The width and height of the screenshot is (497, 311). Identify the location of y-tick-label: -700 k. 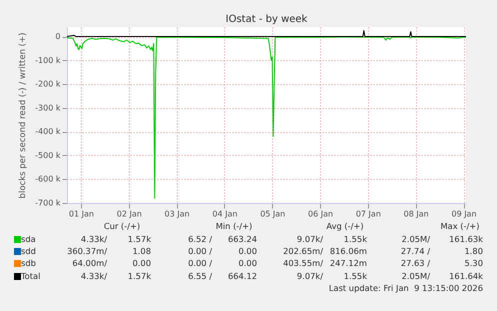
(48, 203).